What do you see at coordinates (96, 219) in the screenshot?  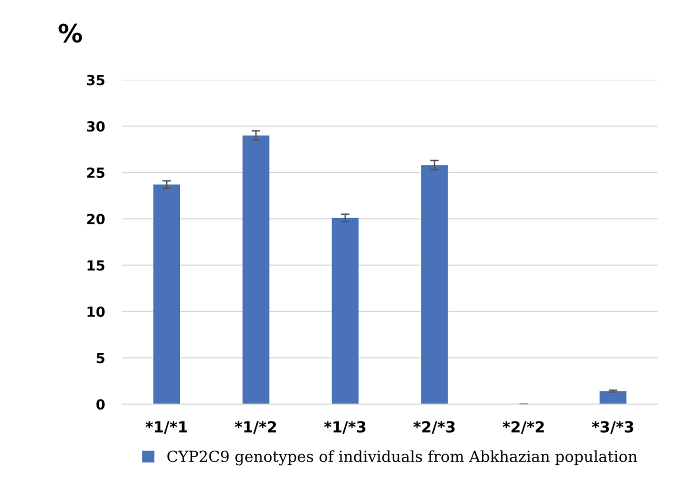 I see `y-tick-label: 20` at bounding box center [96, 219].